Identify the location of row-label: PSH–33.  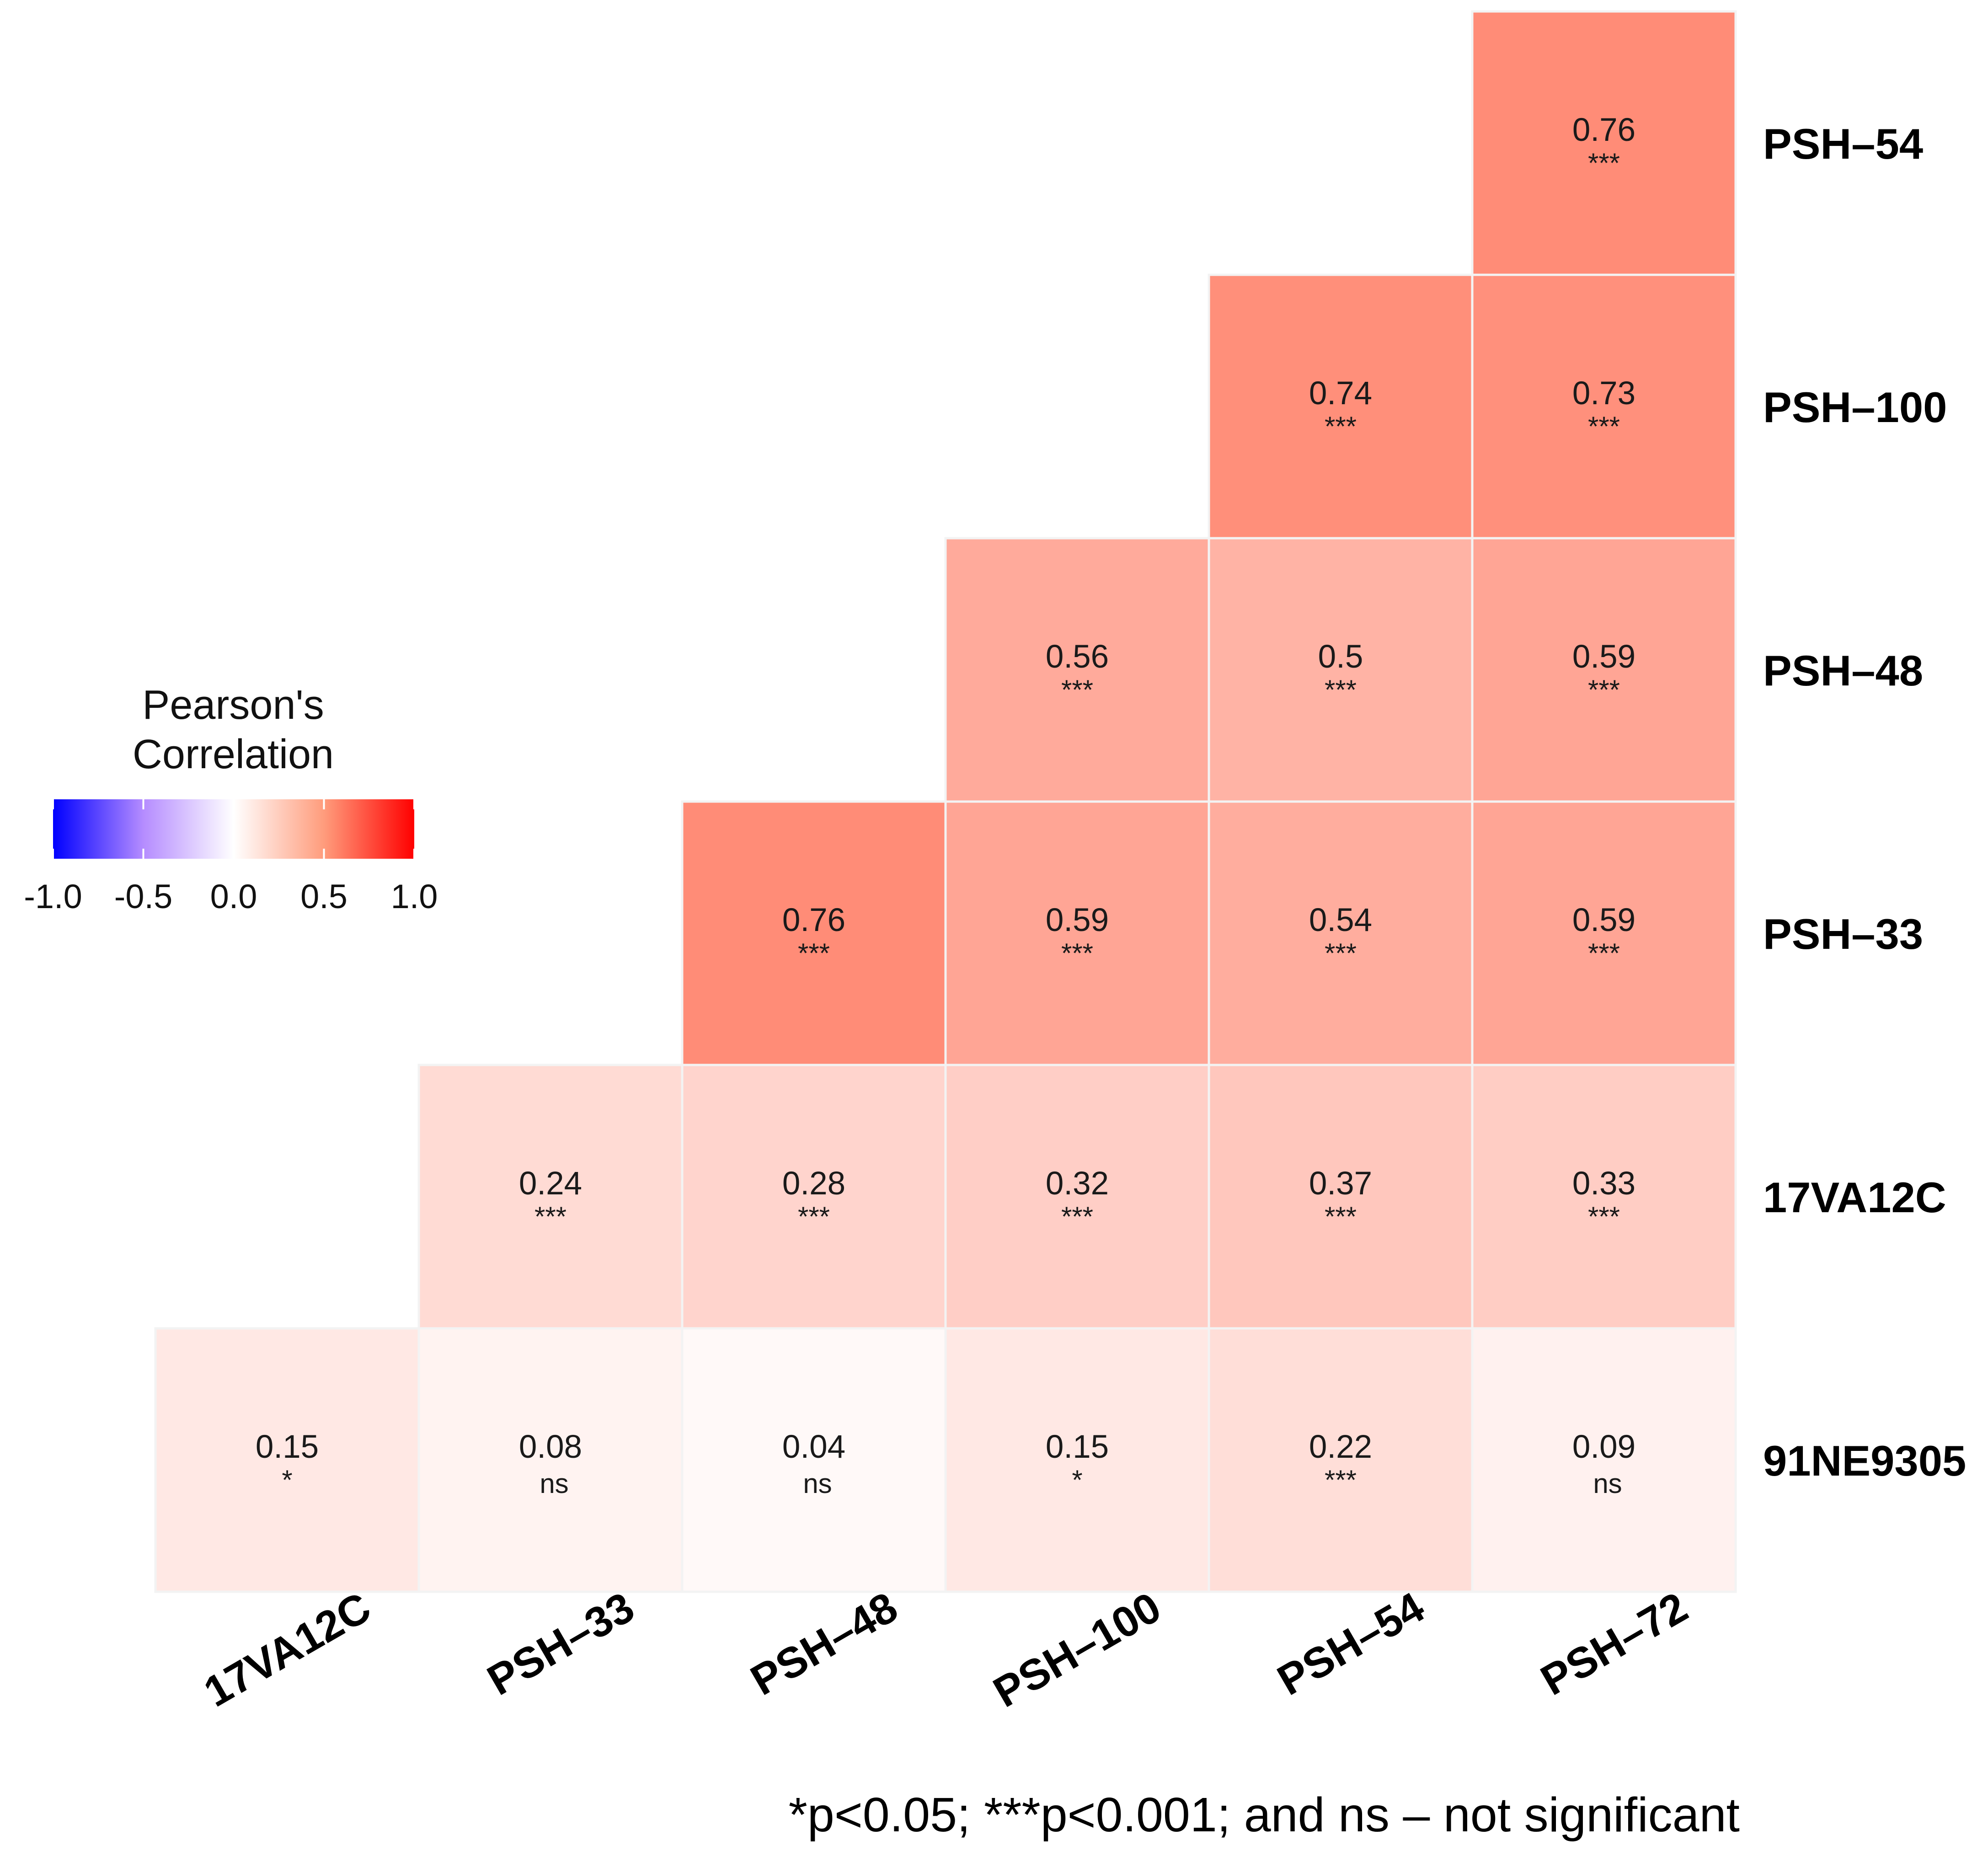
(1843, 934).